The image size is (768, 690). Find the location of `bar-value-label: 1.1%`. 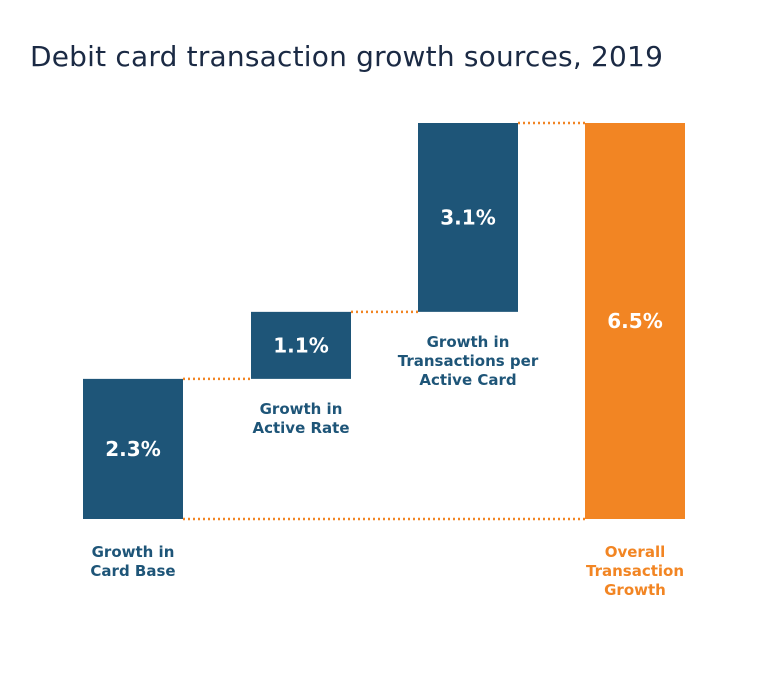

bar-value-label: 1.1% is located at coordinates (300, 345).